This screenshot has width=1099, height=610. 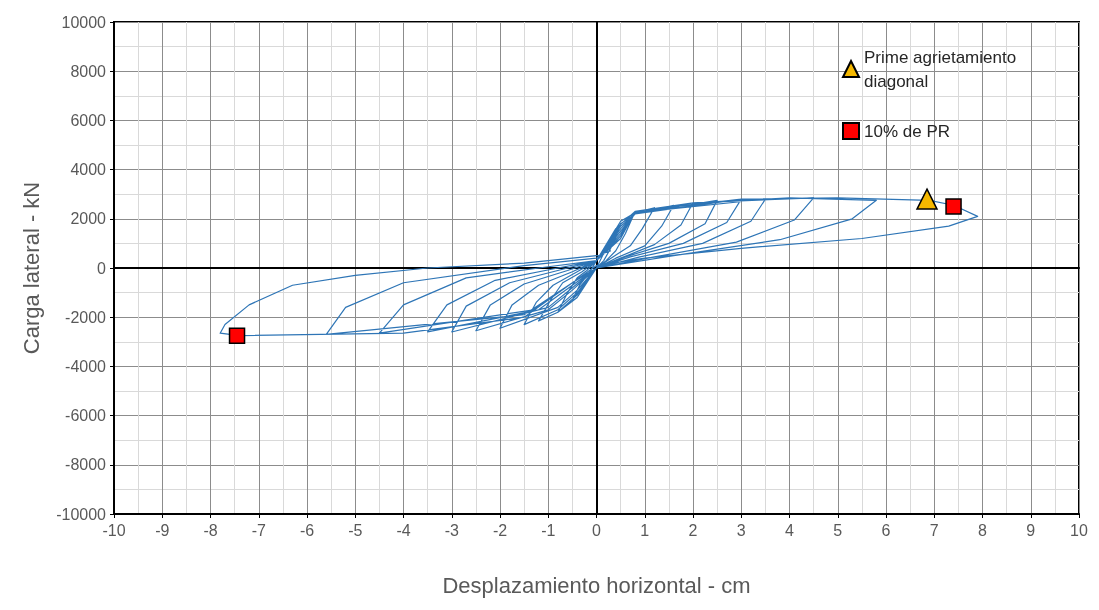 I want to click on x-tick-label: -3, so click(x=451, y=530).